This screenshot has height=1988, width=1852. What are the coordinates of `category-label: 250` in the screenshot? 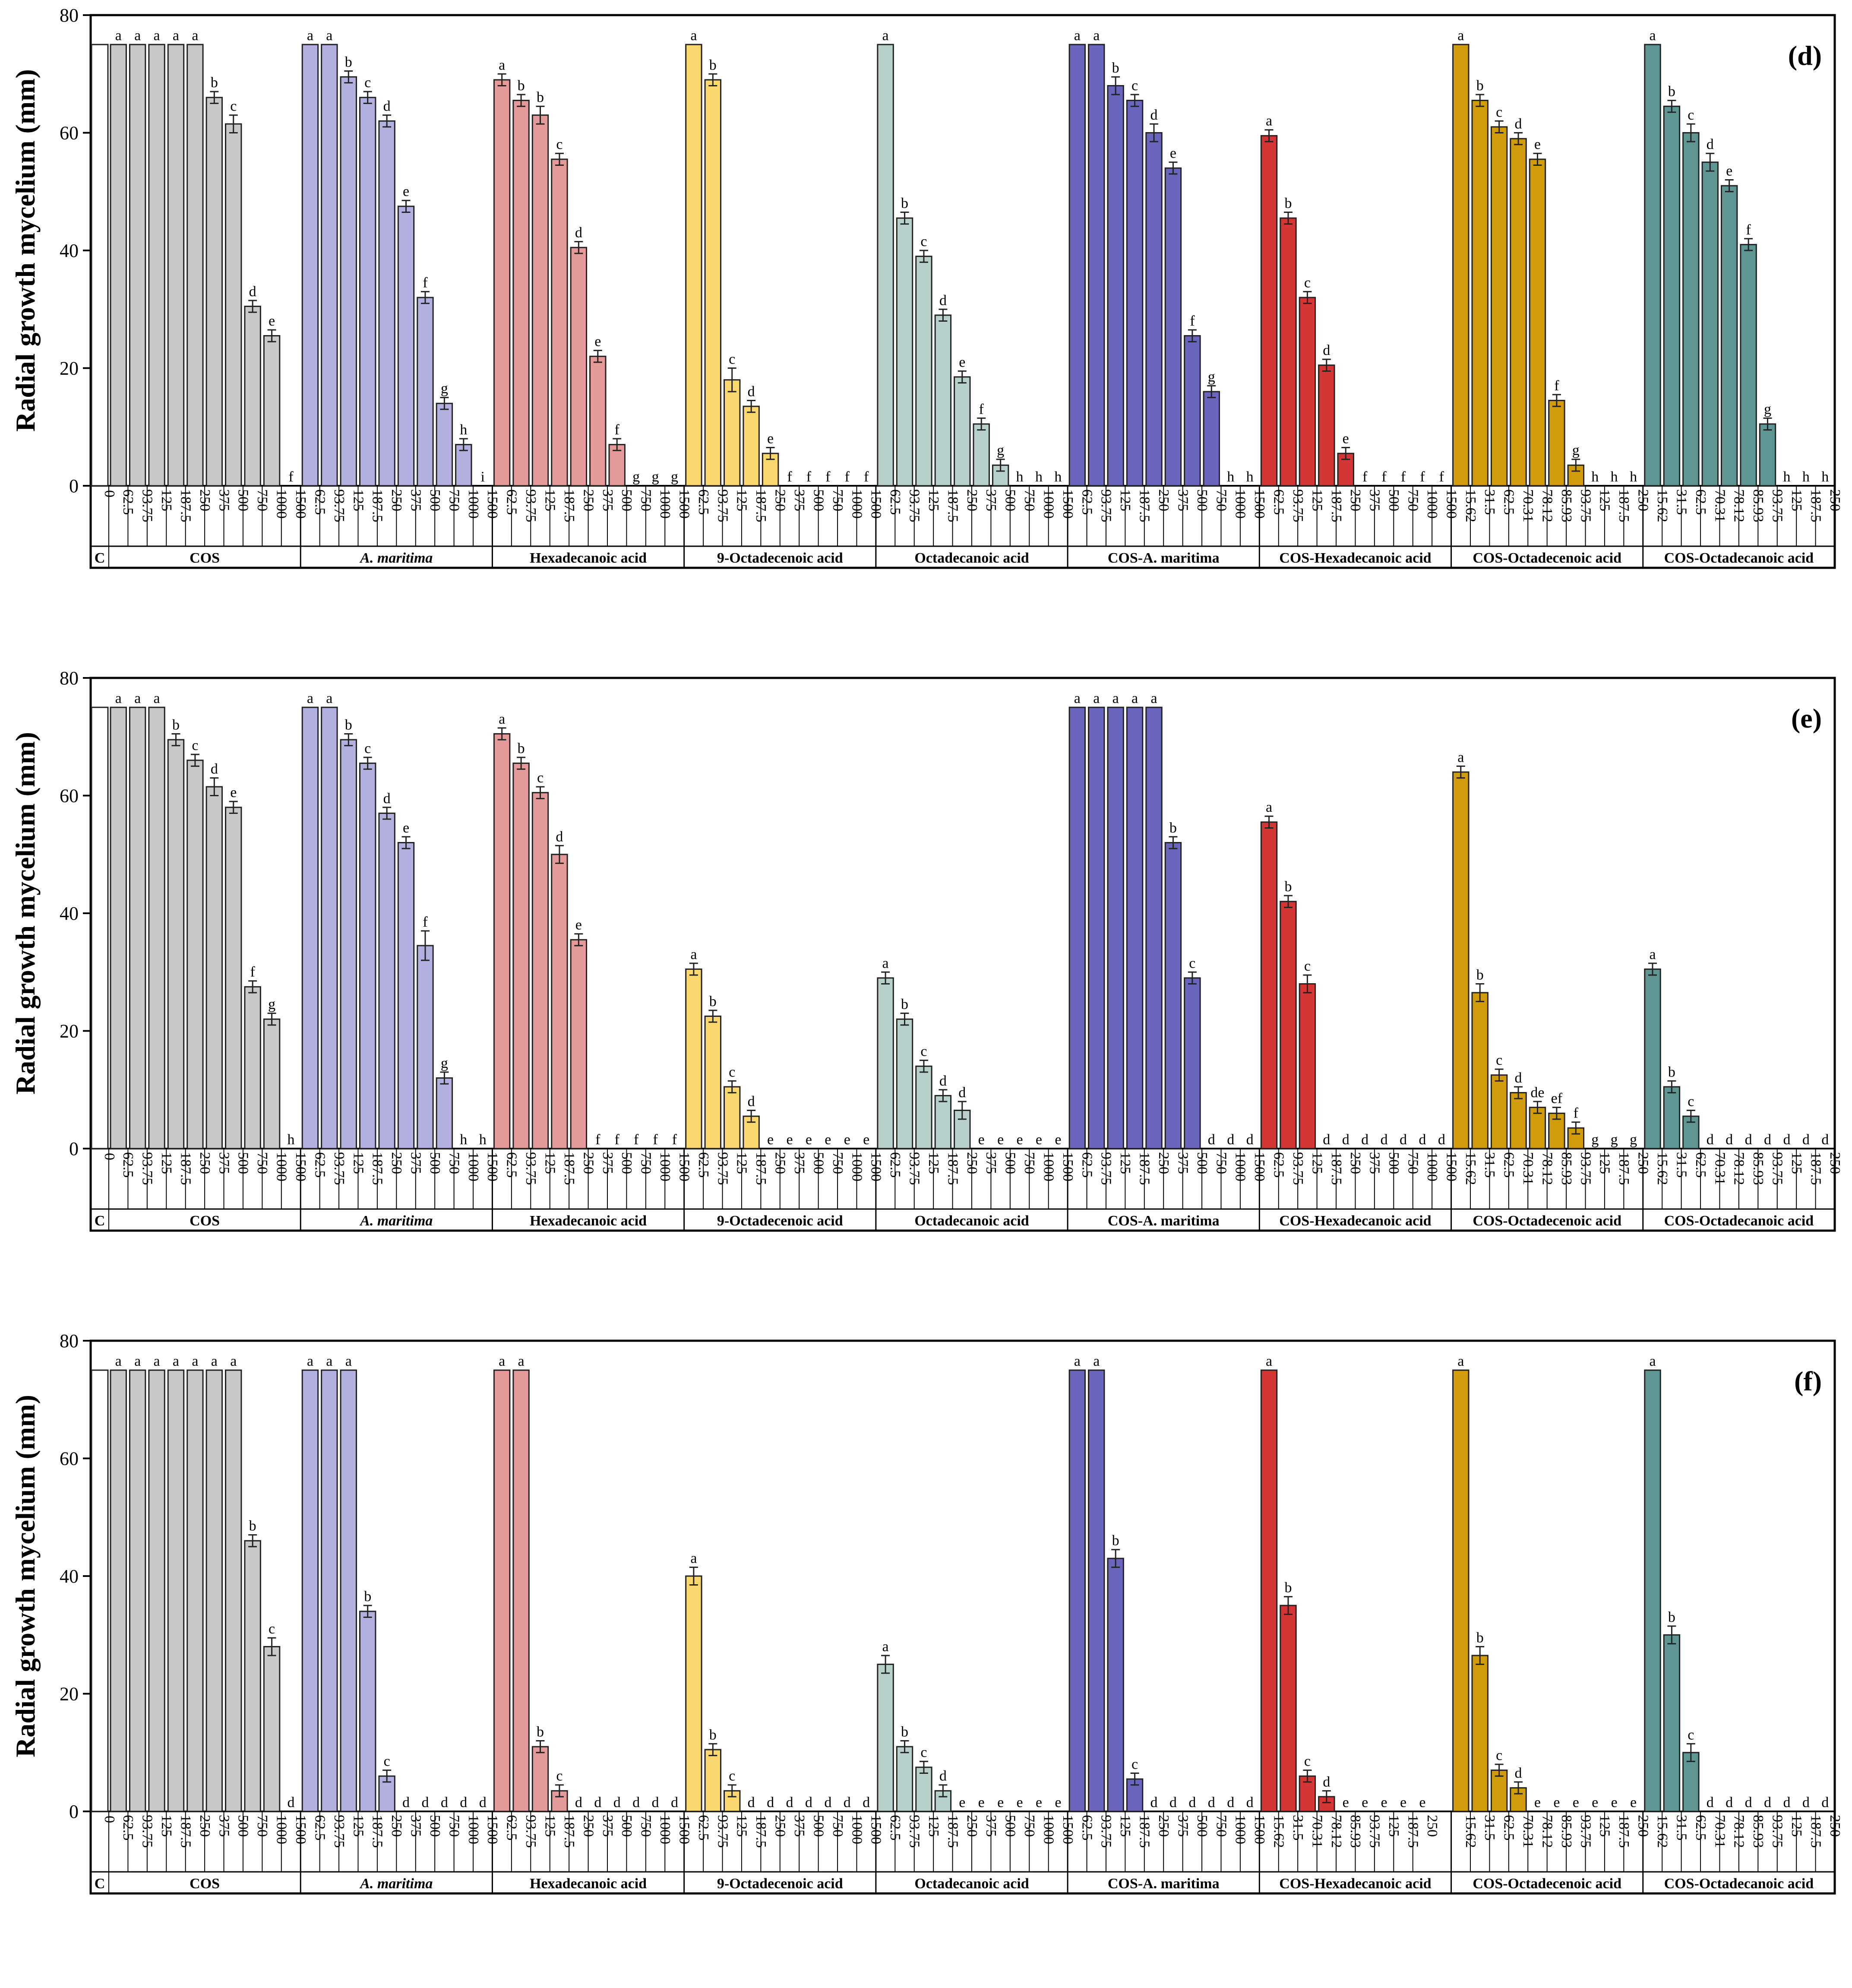 It's located at (1835, 1163).